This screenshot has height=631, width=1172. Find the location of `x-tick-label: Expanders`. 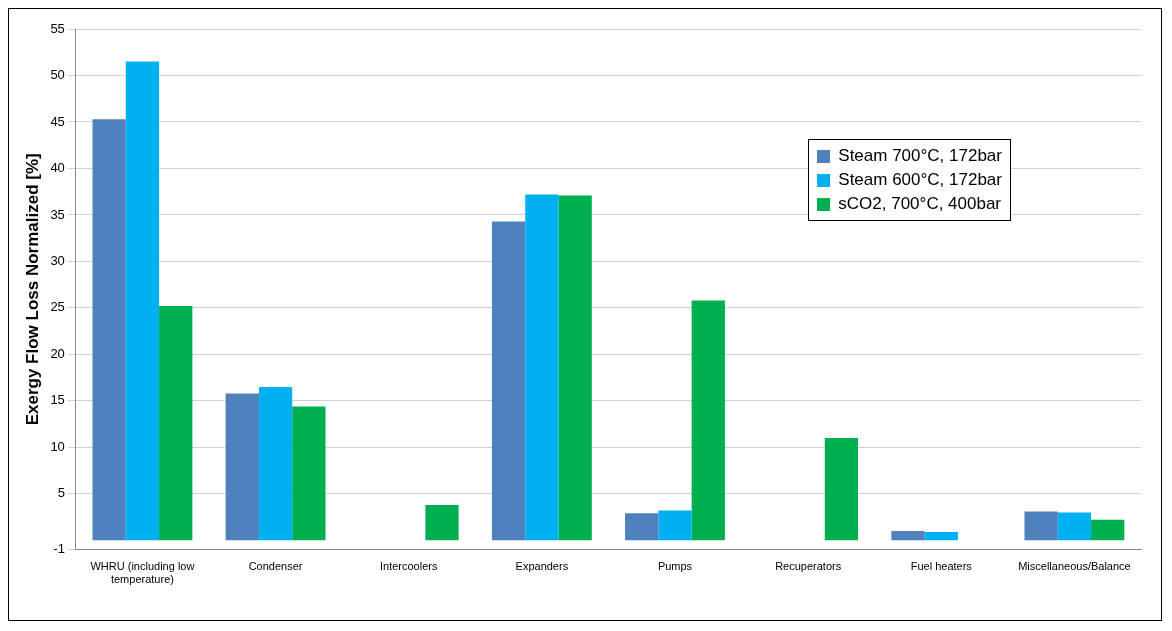

x-tick-label: Expanders is located at coordinates (542, 566).